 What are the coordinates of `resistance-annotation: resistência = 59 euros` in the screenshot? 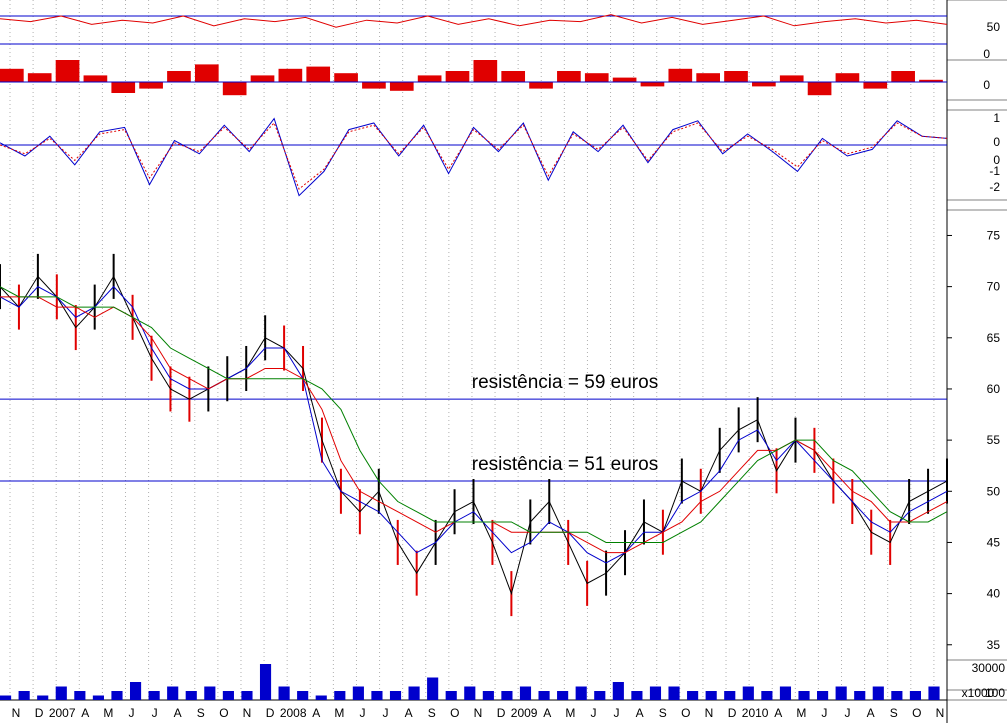 It's located at (565, 382).